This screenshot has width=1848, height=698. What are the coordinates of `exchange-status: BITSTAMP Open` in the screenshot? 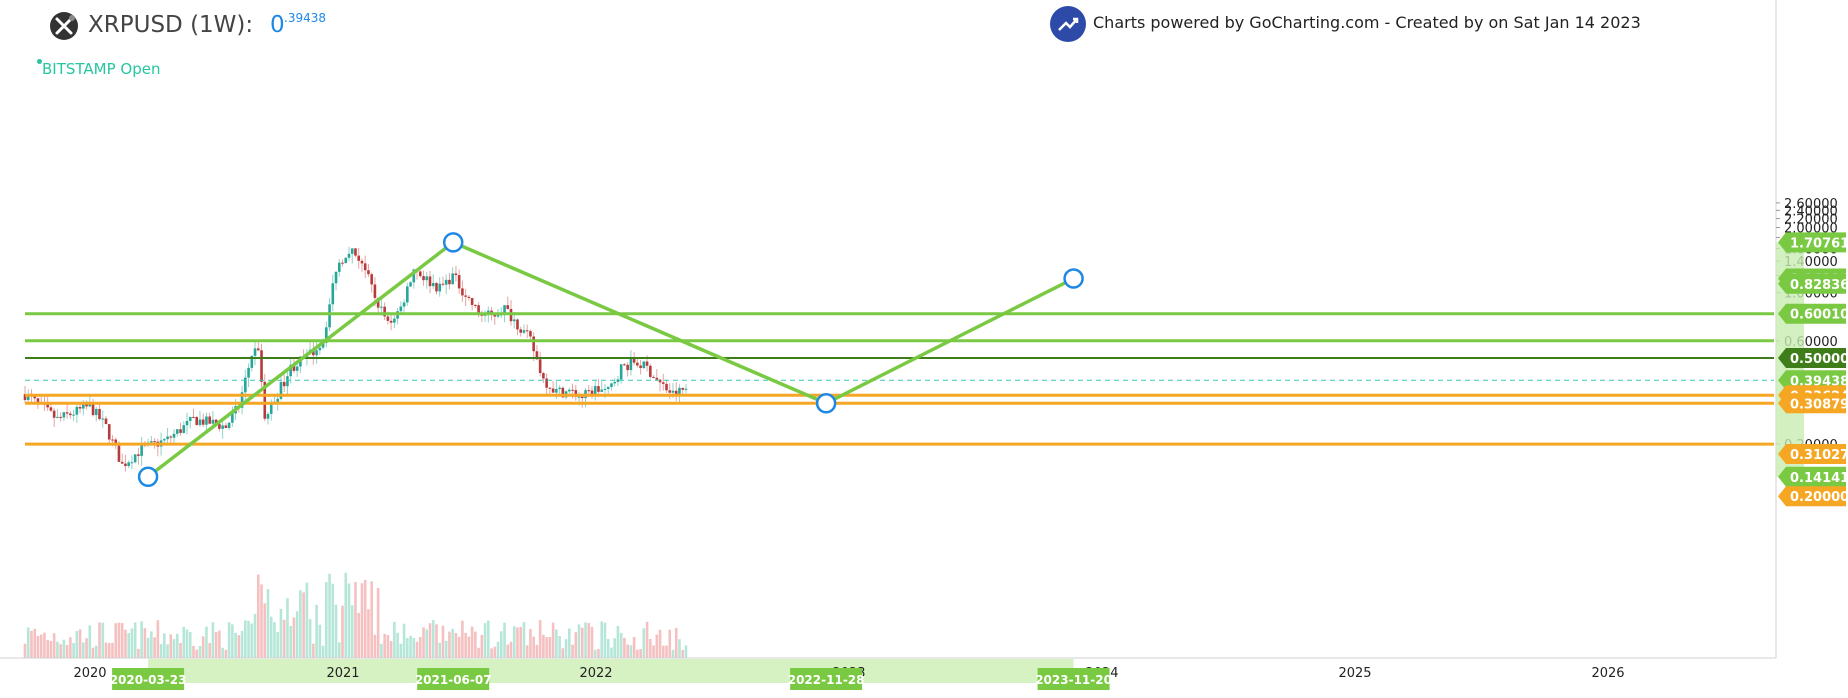 It's located at (101, 69).